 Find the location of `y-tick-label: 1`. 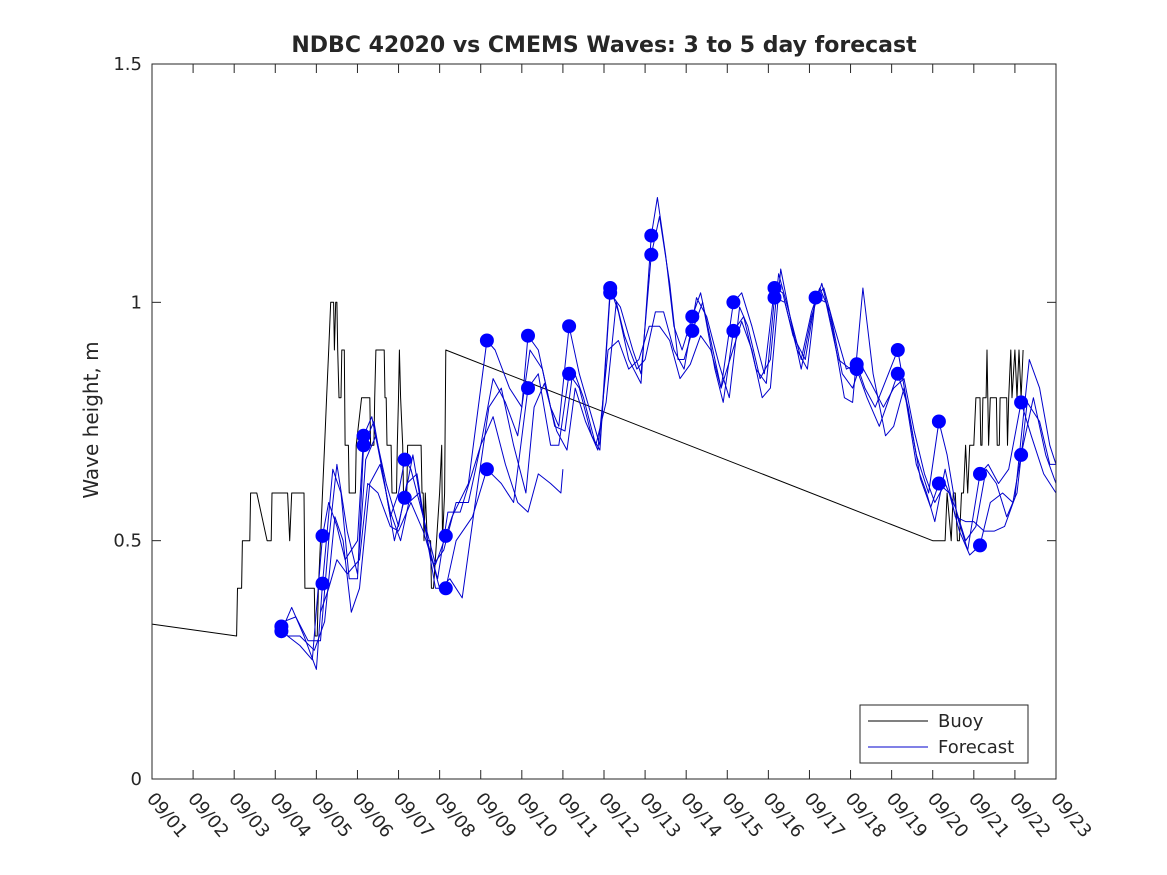

y-tick-label: 1 is located at coordinates (136, 302).